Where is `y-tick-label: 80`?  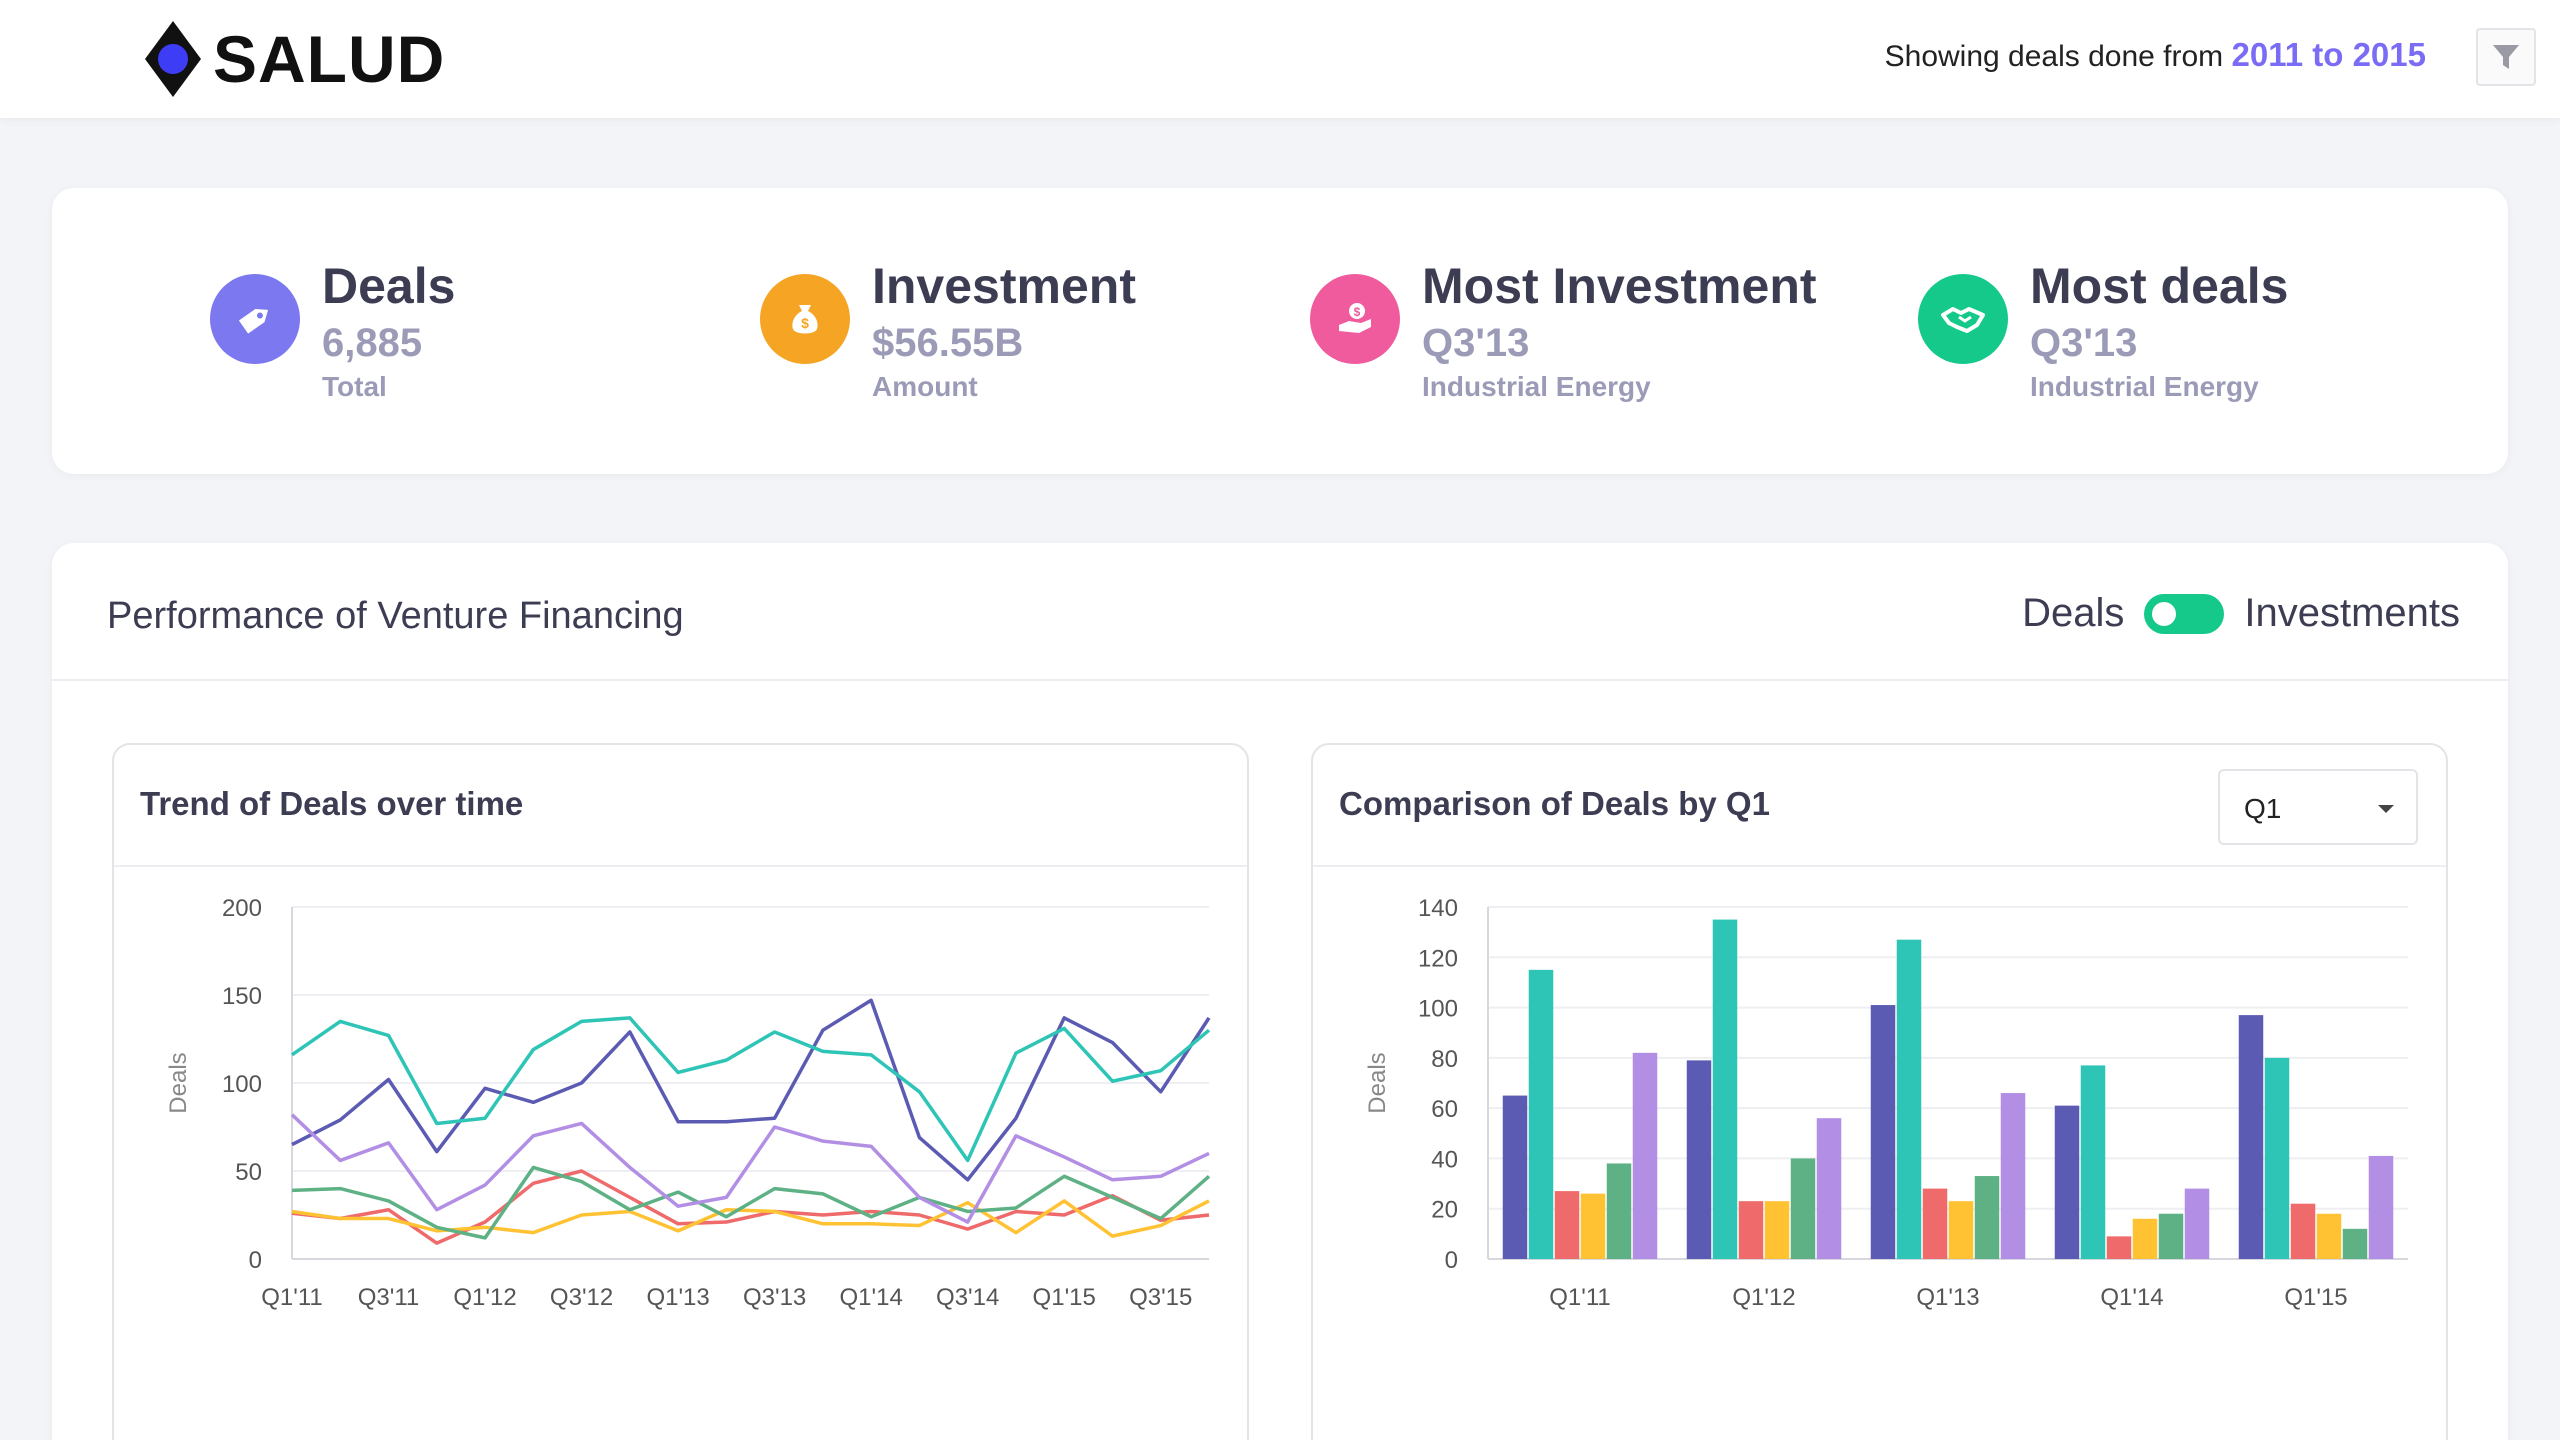
y-tick-label: 80 is located at coordinates (1444, 1059).